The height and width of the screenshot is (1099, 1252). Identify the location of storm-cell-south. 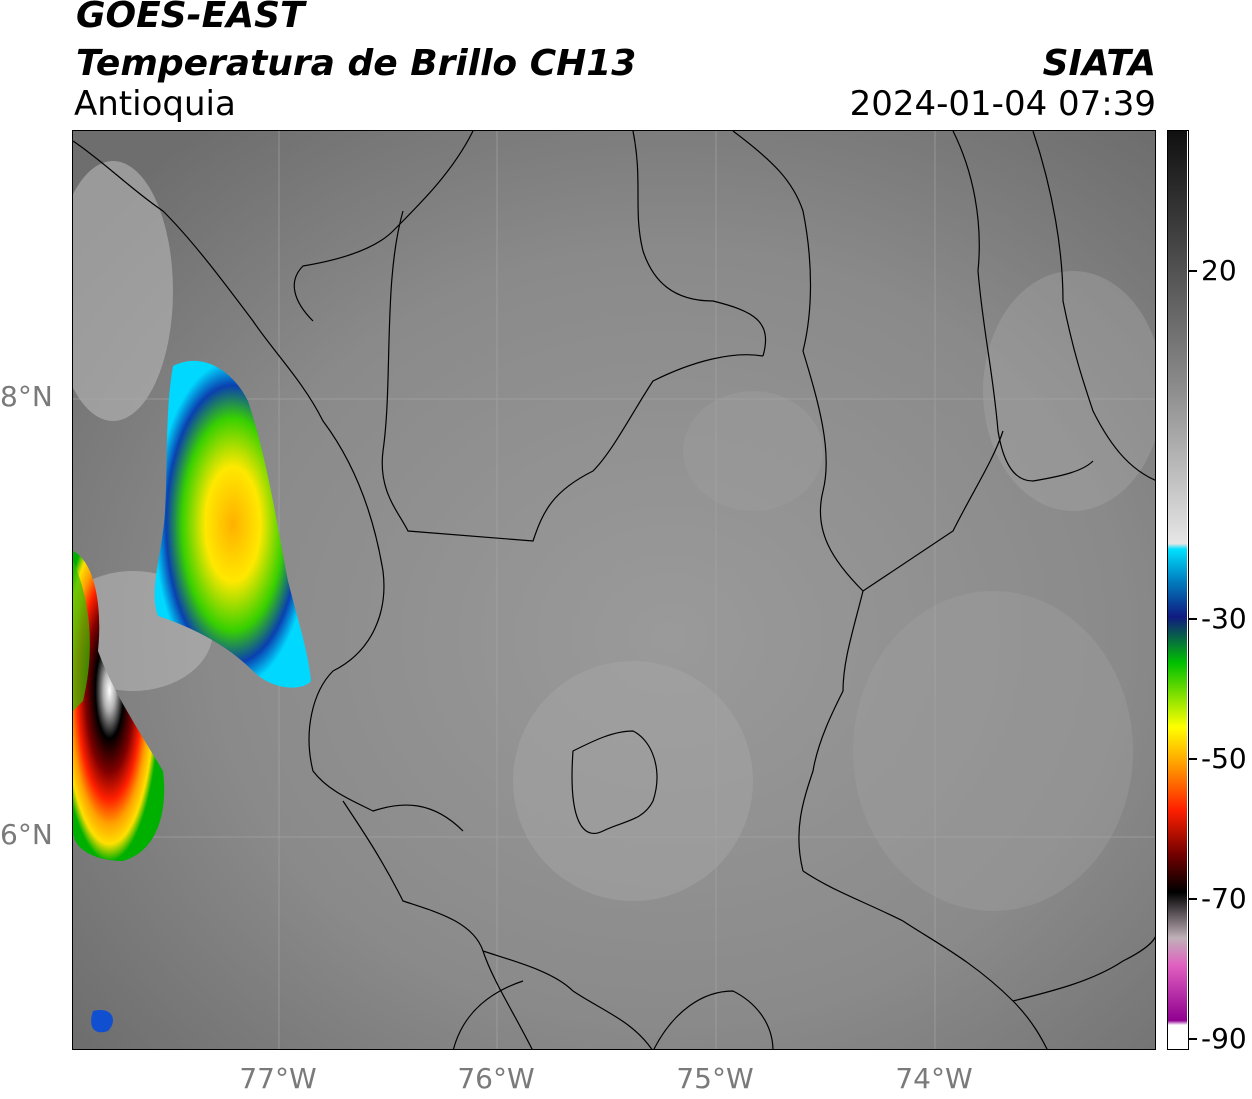
(119, 706).